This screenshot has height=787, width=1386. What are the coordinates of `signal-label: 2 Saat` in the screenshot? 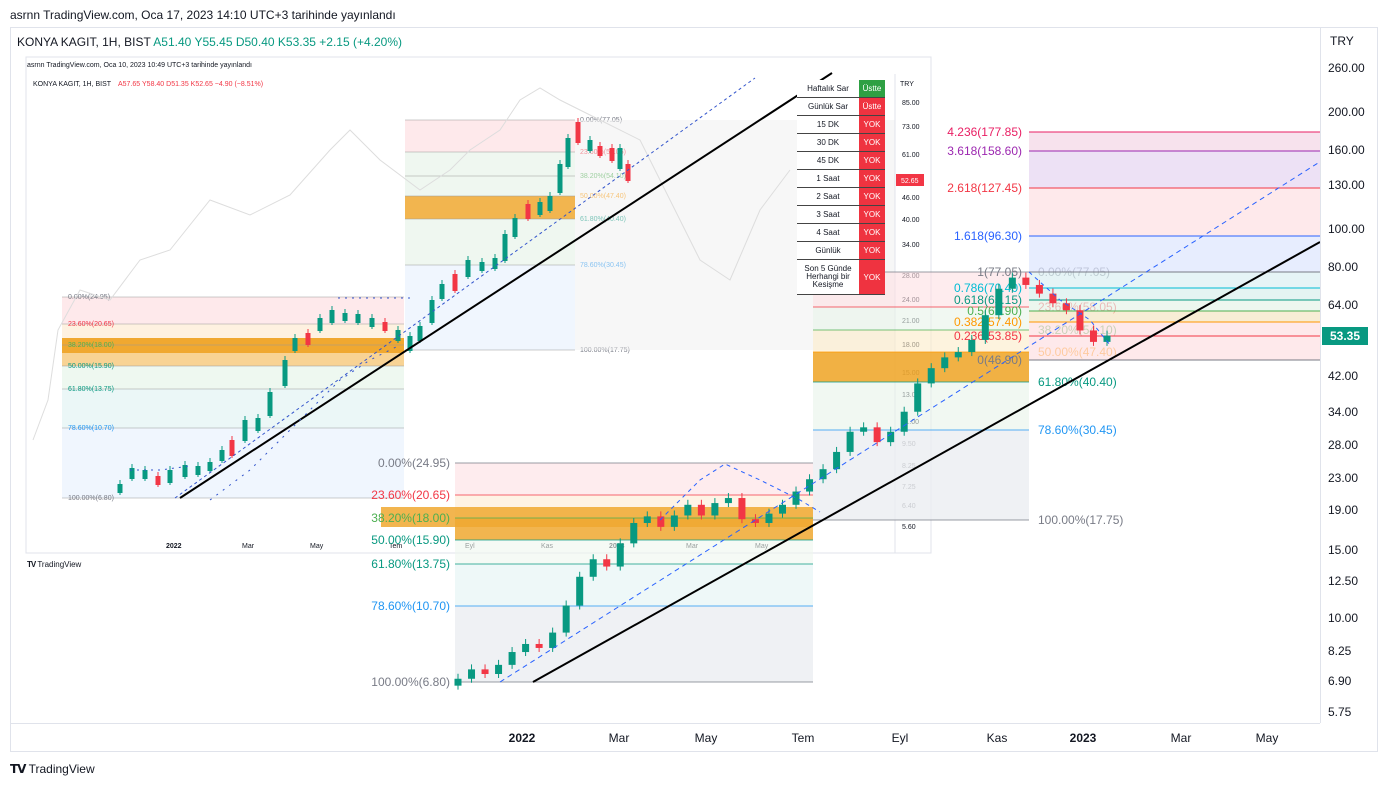 It's located at (828, 196).